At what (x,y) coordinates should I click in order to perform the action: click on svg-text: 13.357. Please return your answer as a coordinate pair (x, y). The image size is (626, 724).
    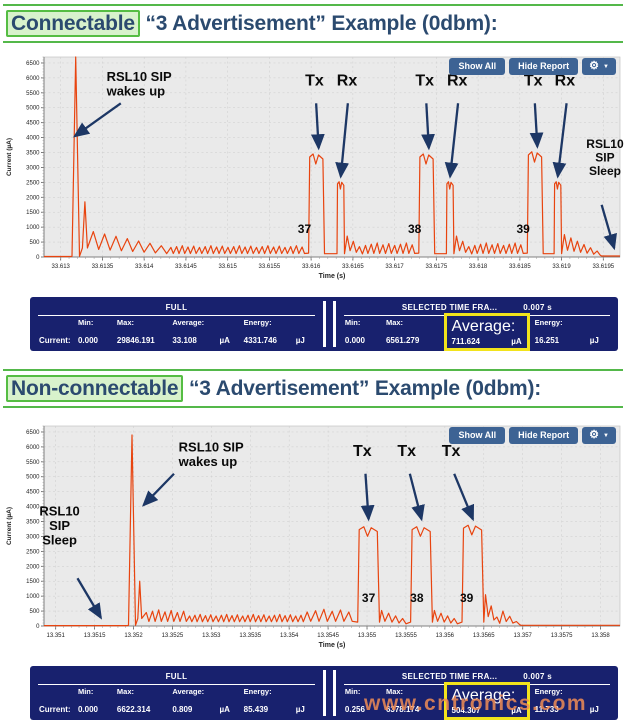
    Looking at the image, I should click on (523, 636).